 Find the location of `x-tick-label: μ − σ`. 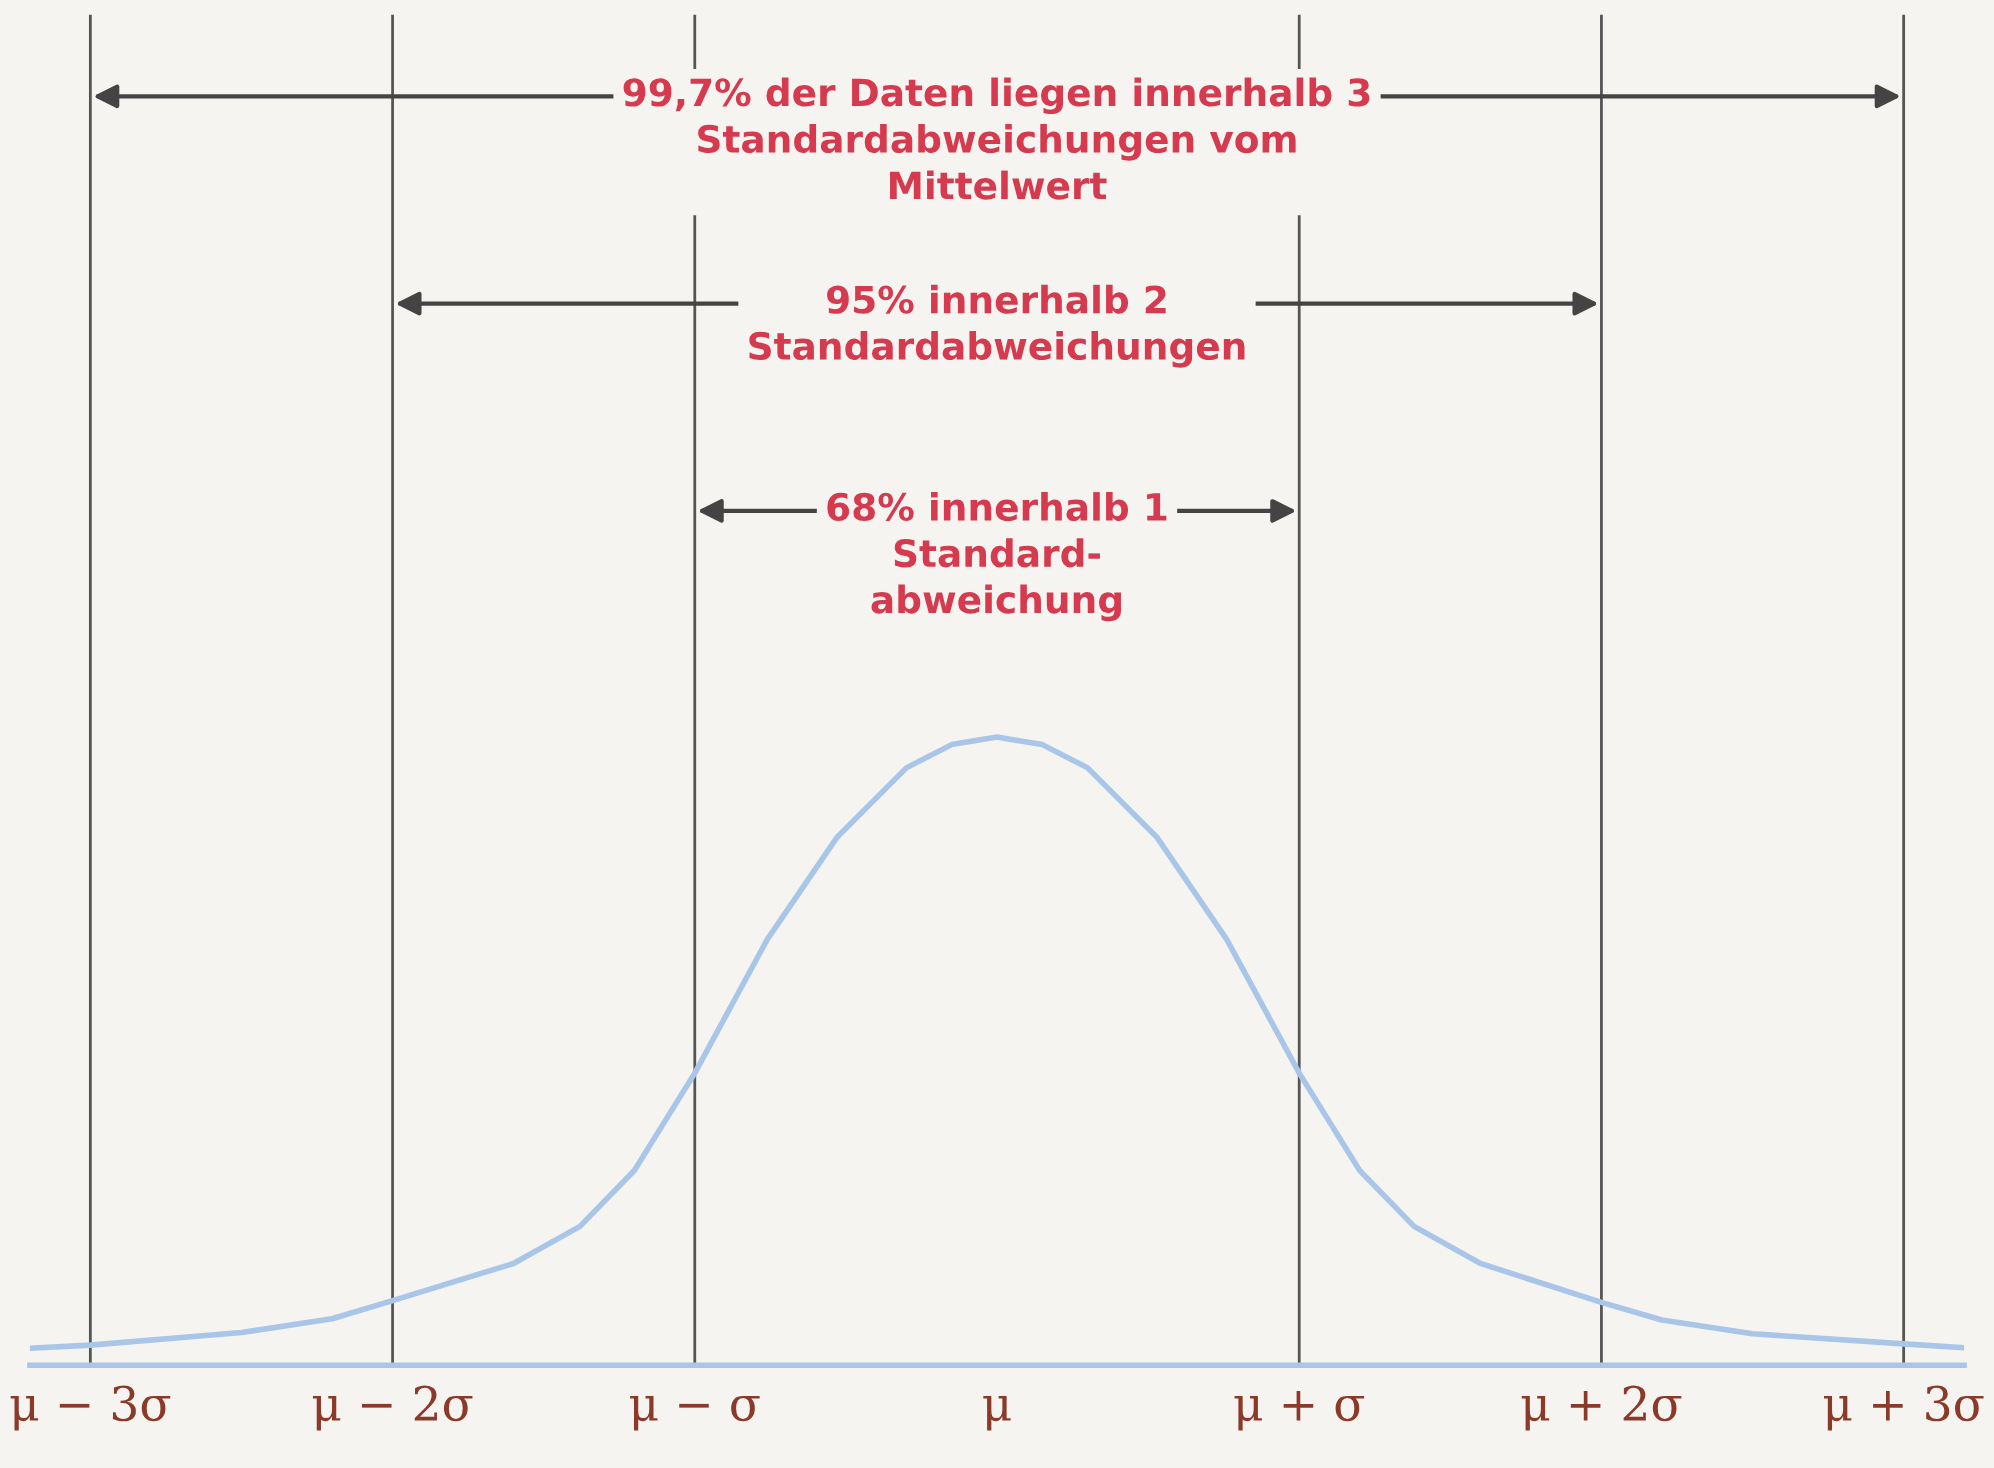

x-tick-label: μ − σ is located at coordinates (695, 1413).